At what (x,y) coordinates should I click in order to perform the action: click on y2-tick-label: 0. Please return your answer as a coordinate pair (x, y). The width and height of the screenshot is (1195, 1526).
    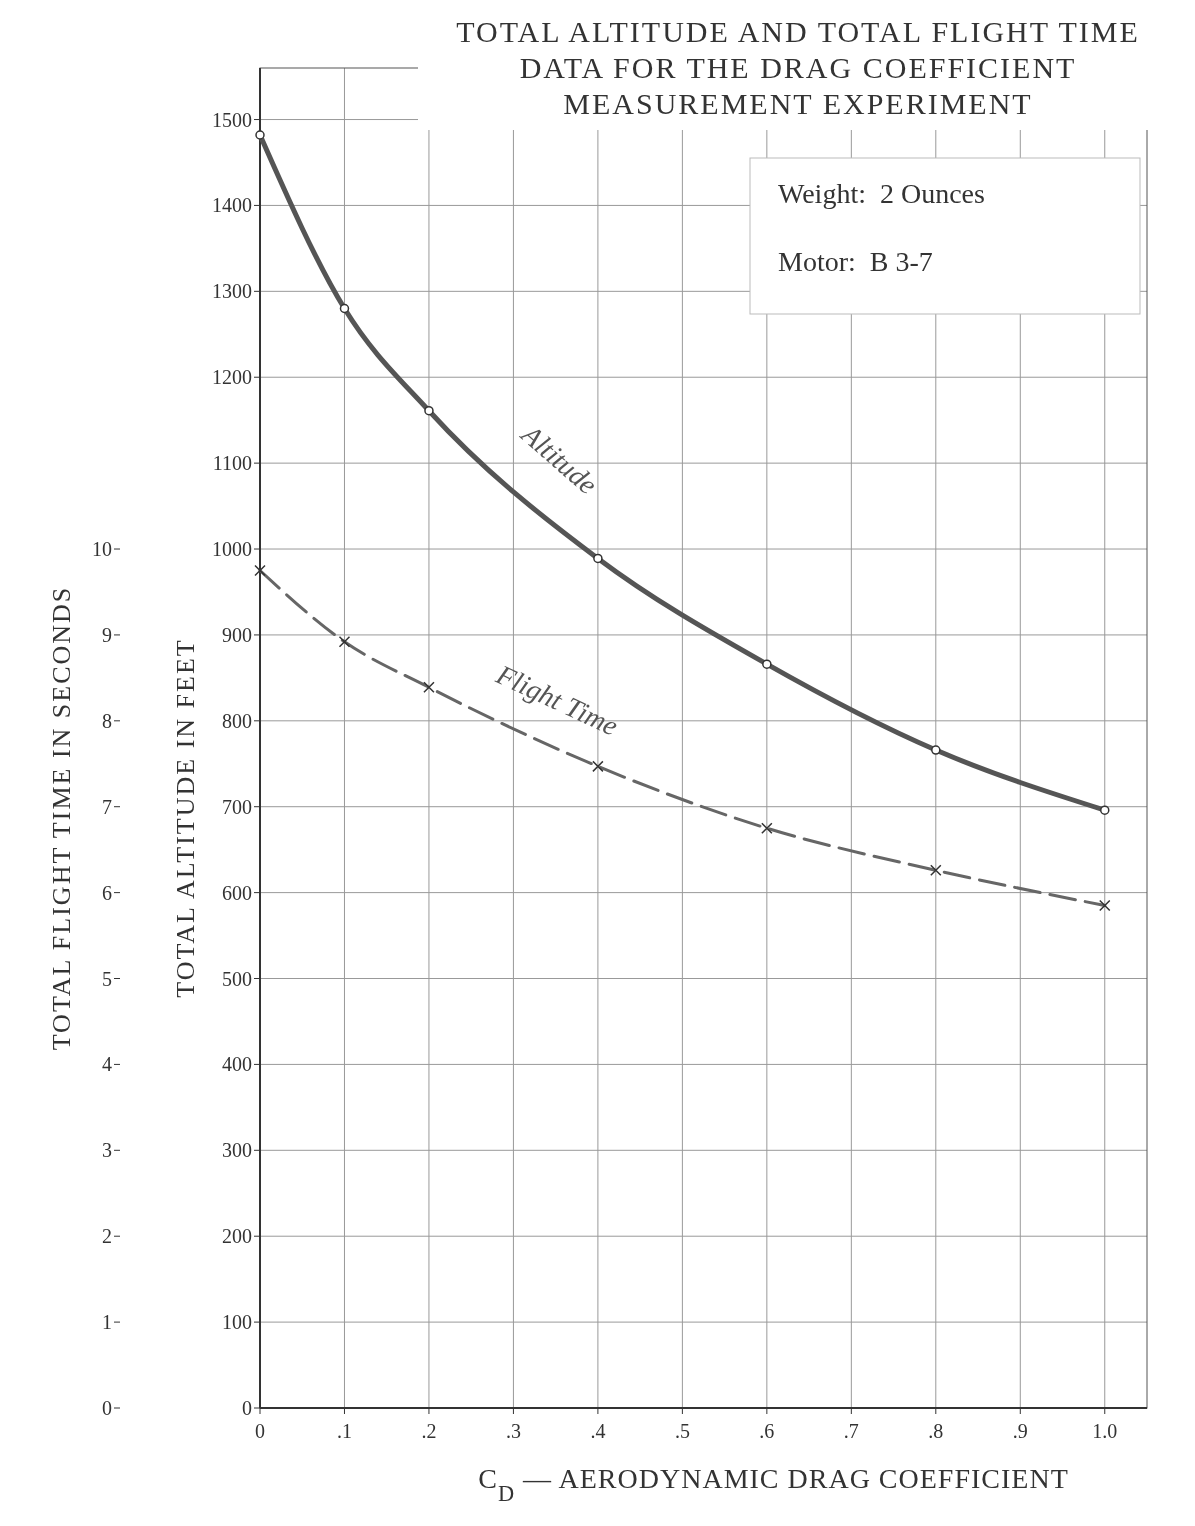
    Looking at the image, I should click on (107, 1408).